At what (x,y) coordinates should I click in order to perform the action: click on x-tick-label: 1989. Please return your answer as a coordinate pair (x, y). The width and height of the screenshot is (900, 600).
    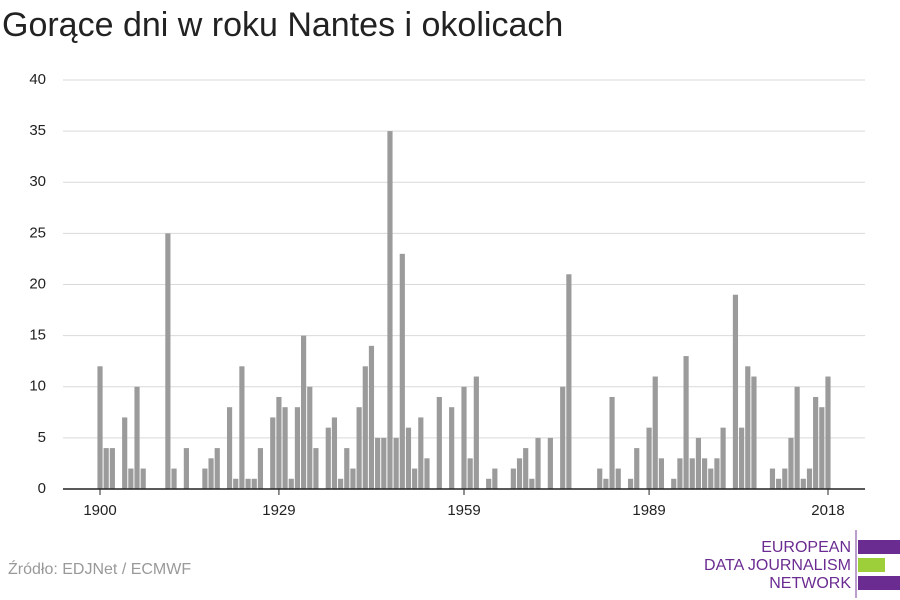
    Looking at the image, I should click on (648, 510).